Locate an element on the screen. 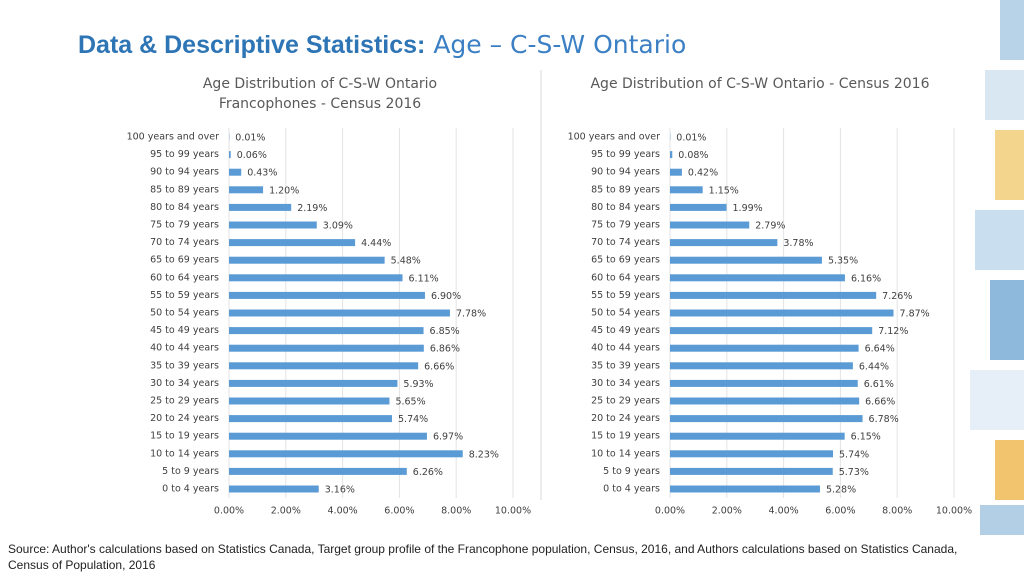 This screenshot has height=576, width=1024. data-label: 7.26% is located at coordinates (897, 296).